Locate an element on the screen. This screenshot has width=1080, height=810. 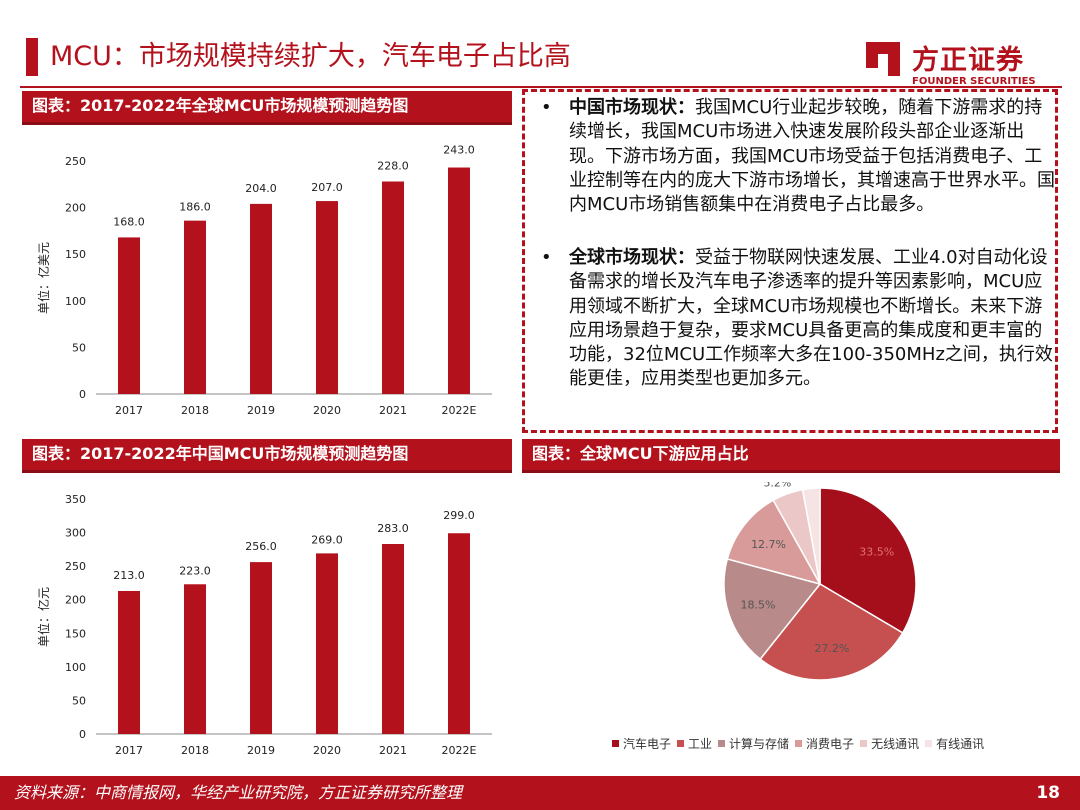
global-market-heading: 全球市场现状： is located at coordinates (632, 257).